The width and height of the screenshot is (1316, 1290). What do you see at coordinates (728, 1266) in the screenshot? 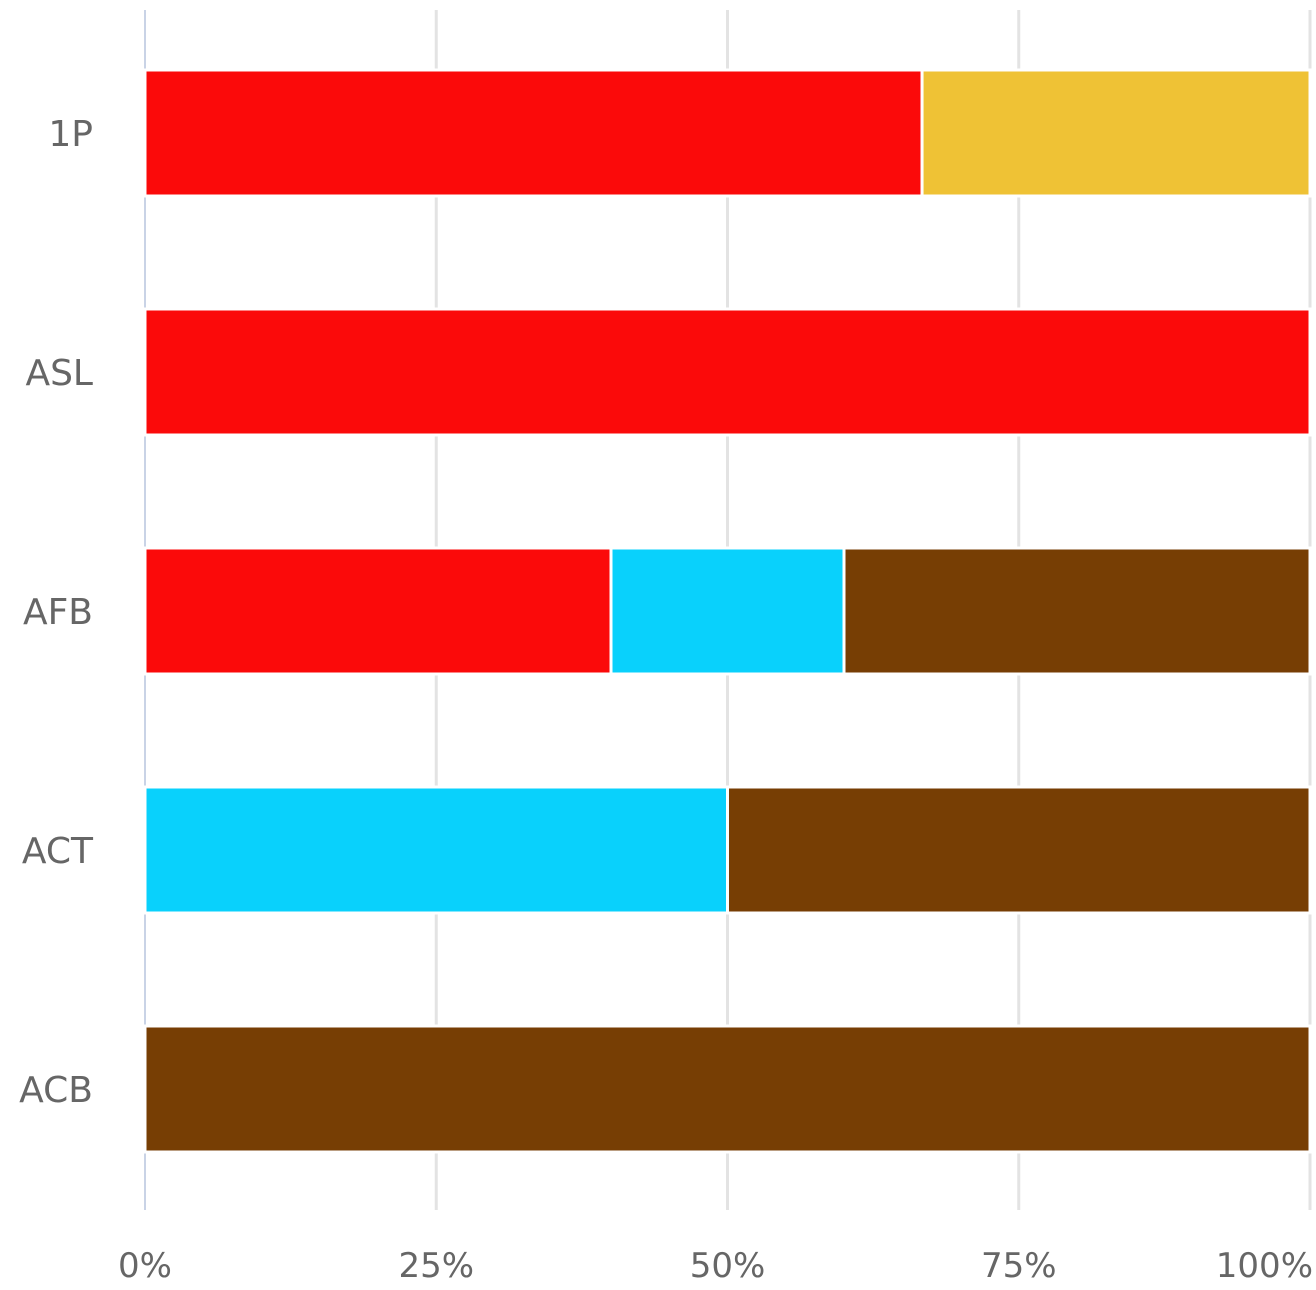
I see `x-tick-label: 50%` at bounding box center [728, 1266].